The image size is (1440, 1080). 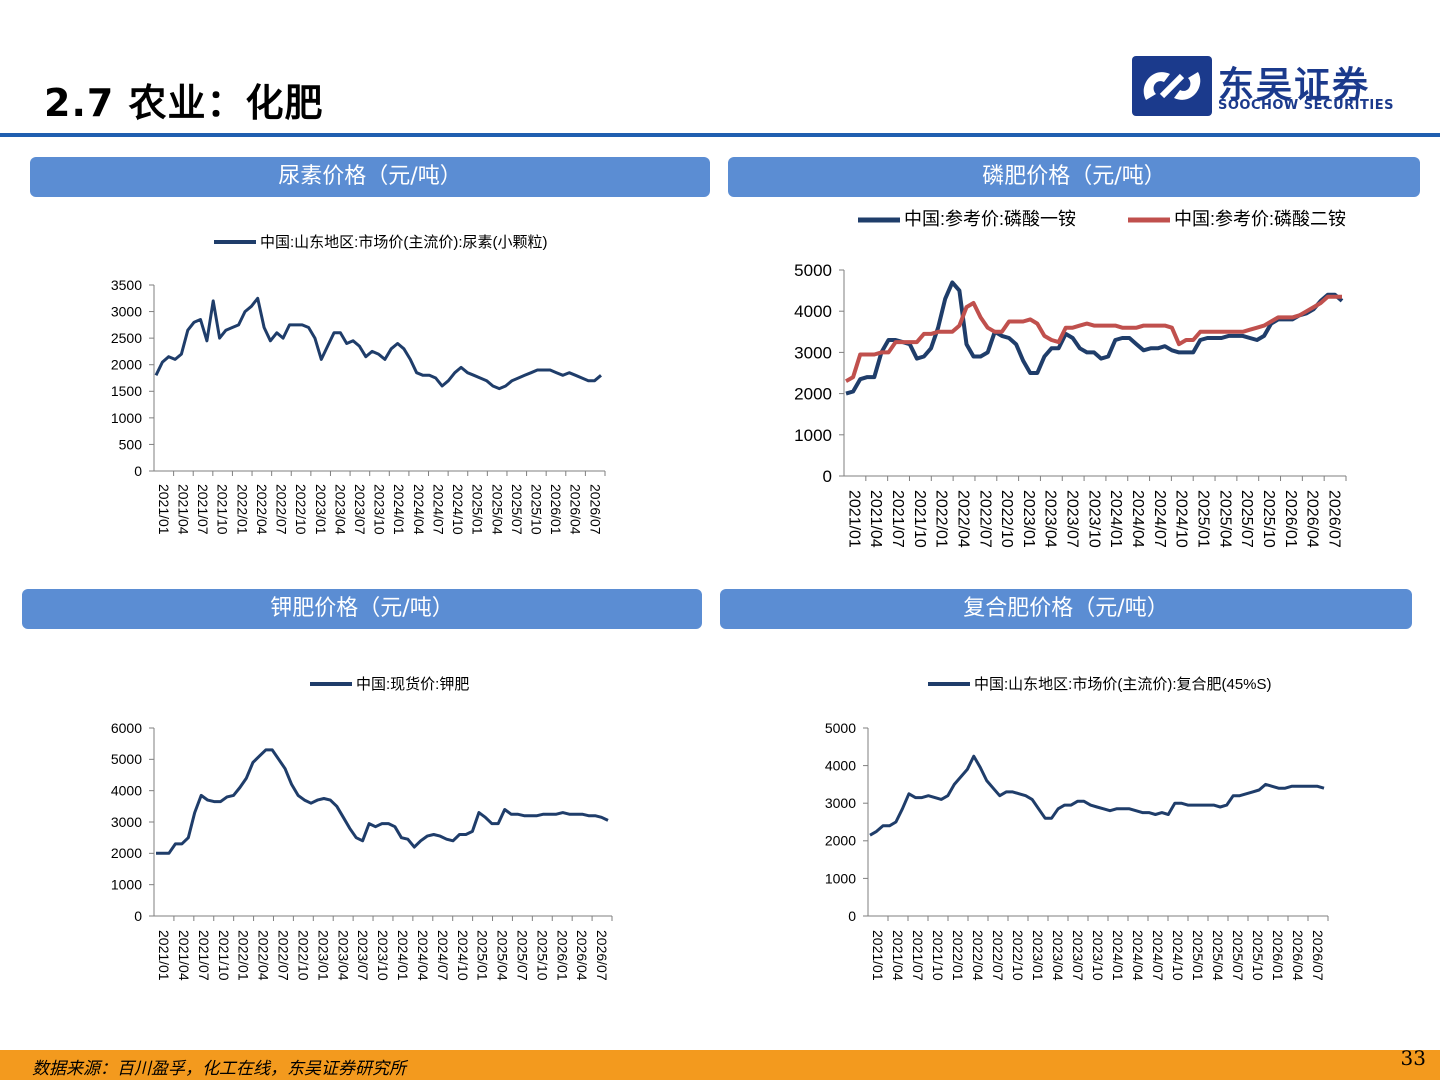 I want to click on chart1-x-tick-label: 2022/01, so click(x=242, y=509).